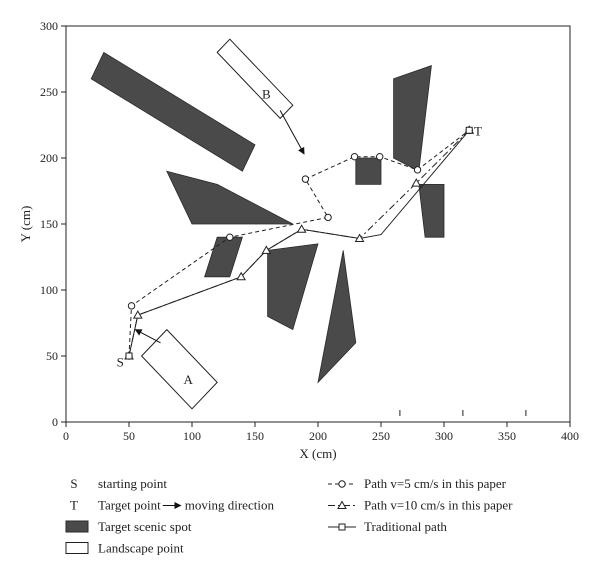 The width and height of the screenshot is (600, 578). Describe the element at coordinates (189, 379) in the screenshot. I see `point-label: A` at that location.